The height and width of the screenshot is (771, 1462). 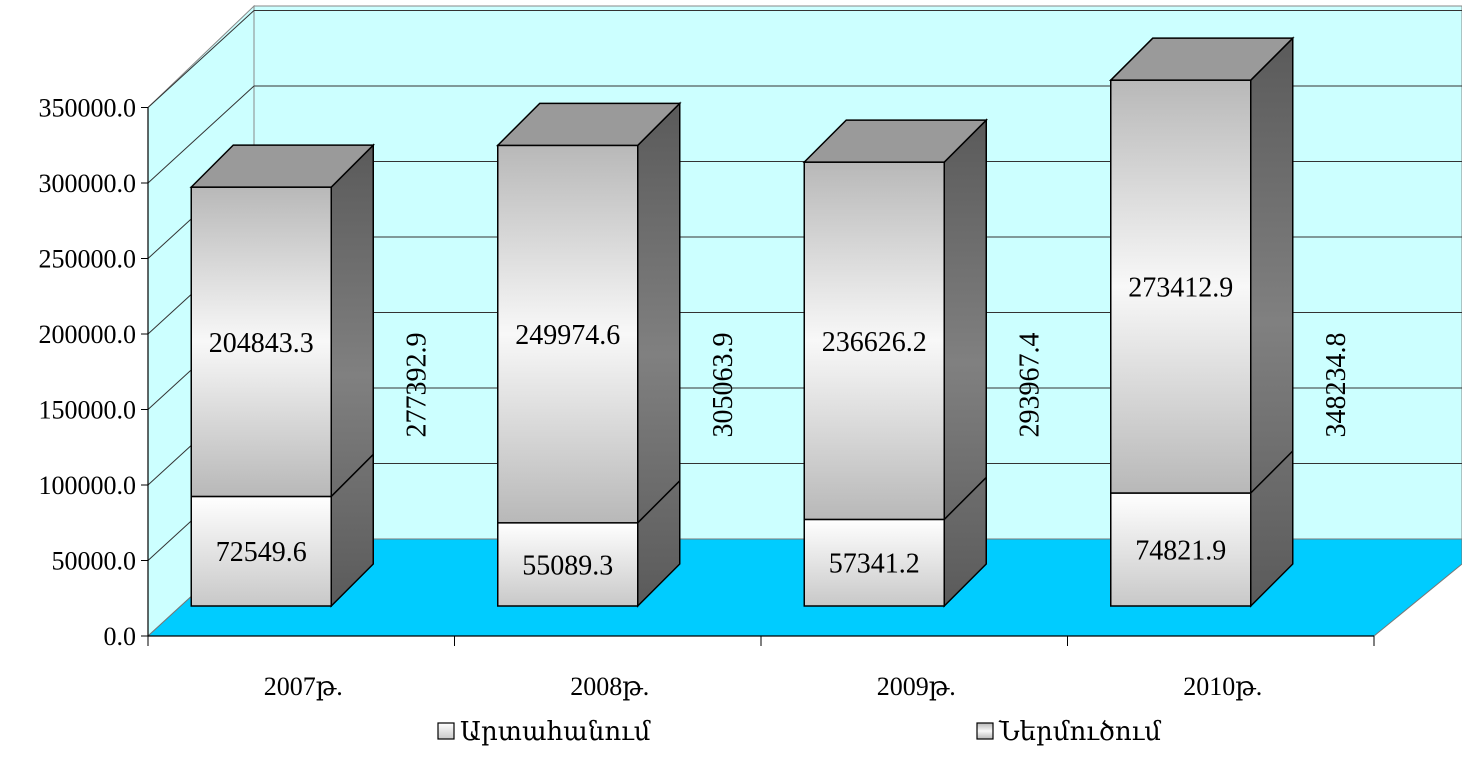 What do you see at coordinates (88, 259) in the screenshot?
I see `y-tick-label: 250000.0` at bounding box center [88, 259].